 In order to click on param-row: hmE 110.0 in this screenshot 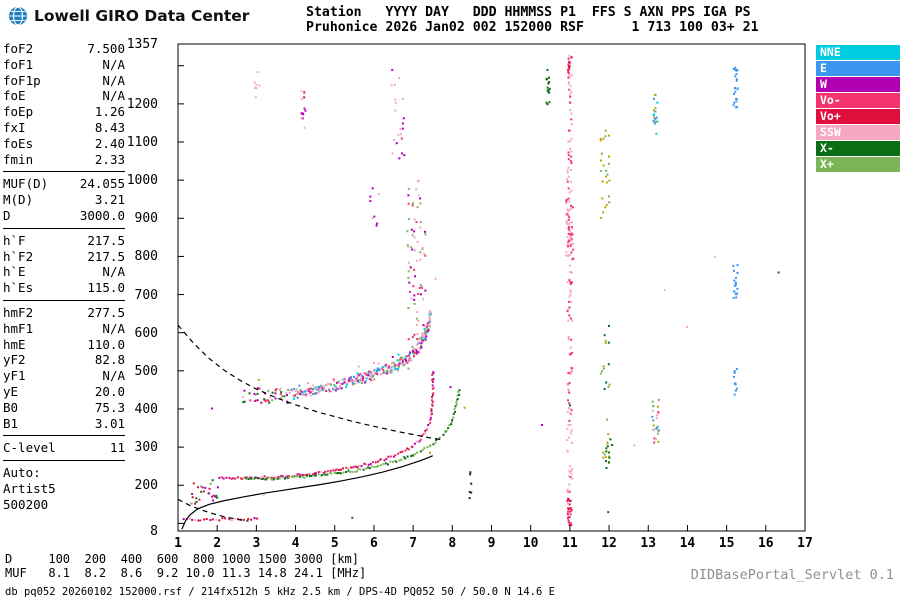, I will do `click(64, 345)`.